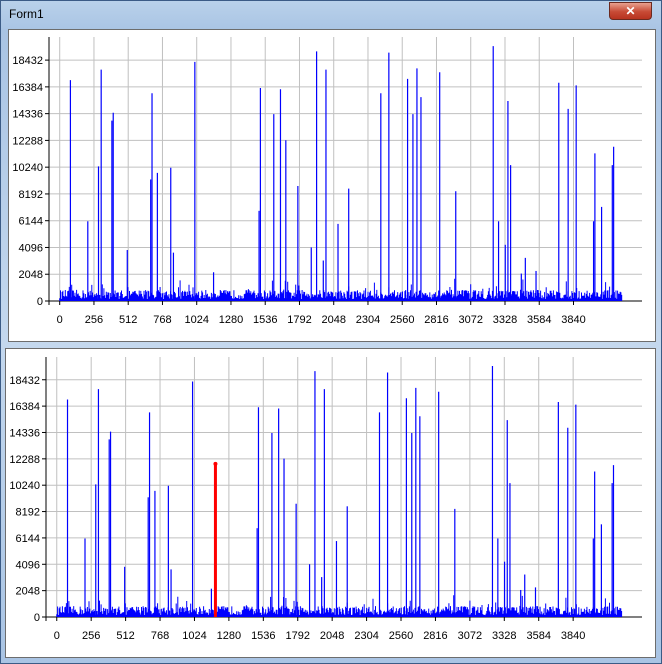  What do you see at coordinates (26, 14) in the screenshot?
I see `window-title: Form1` at bounding box center [26, 14].